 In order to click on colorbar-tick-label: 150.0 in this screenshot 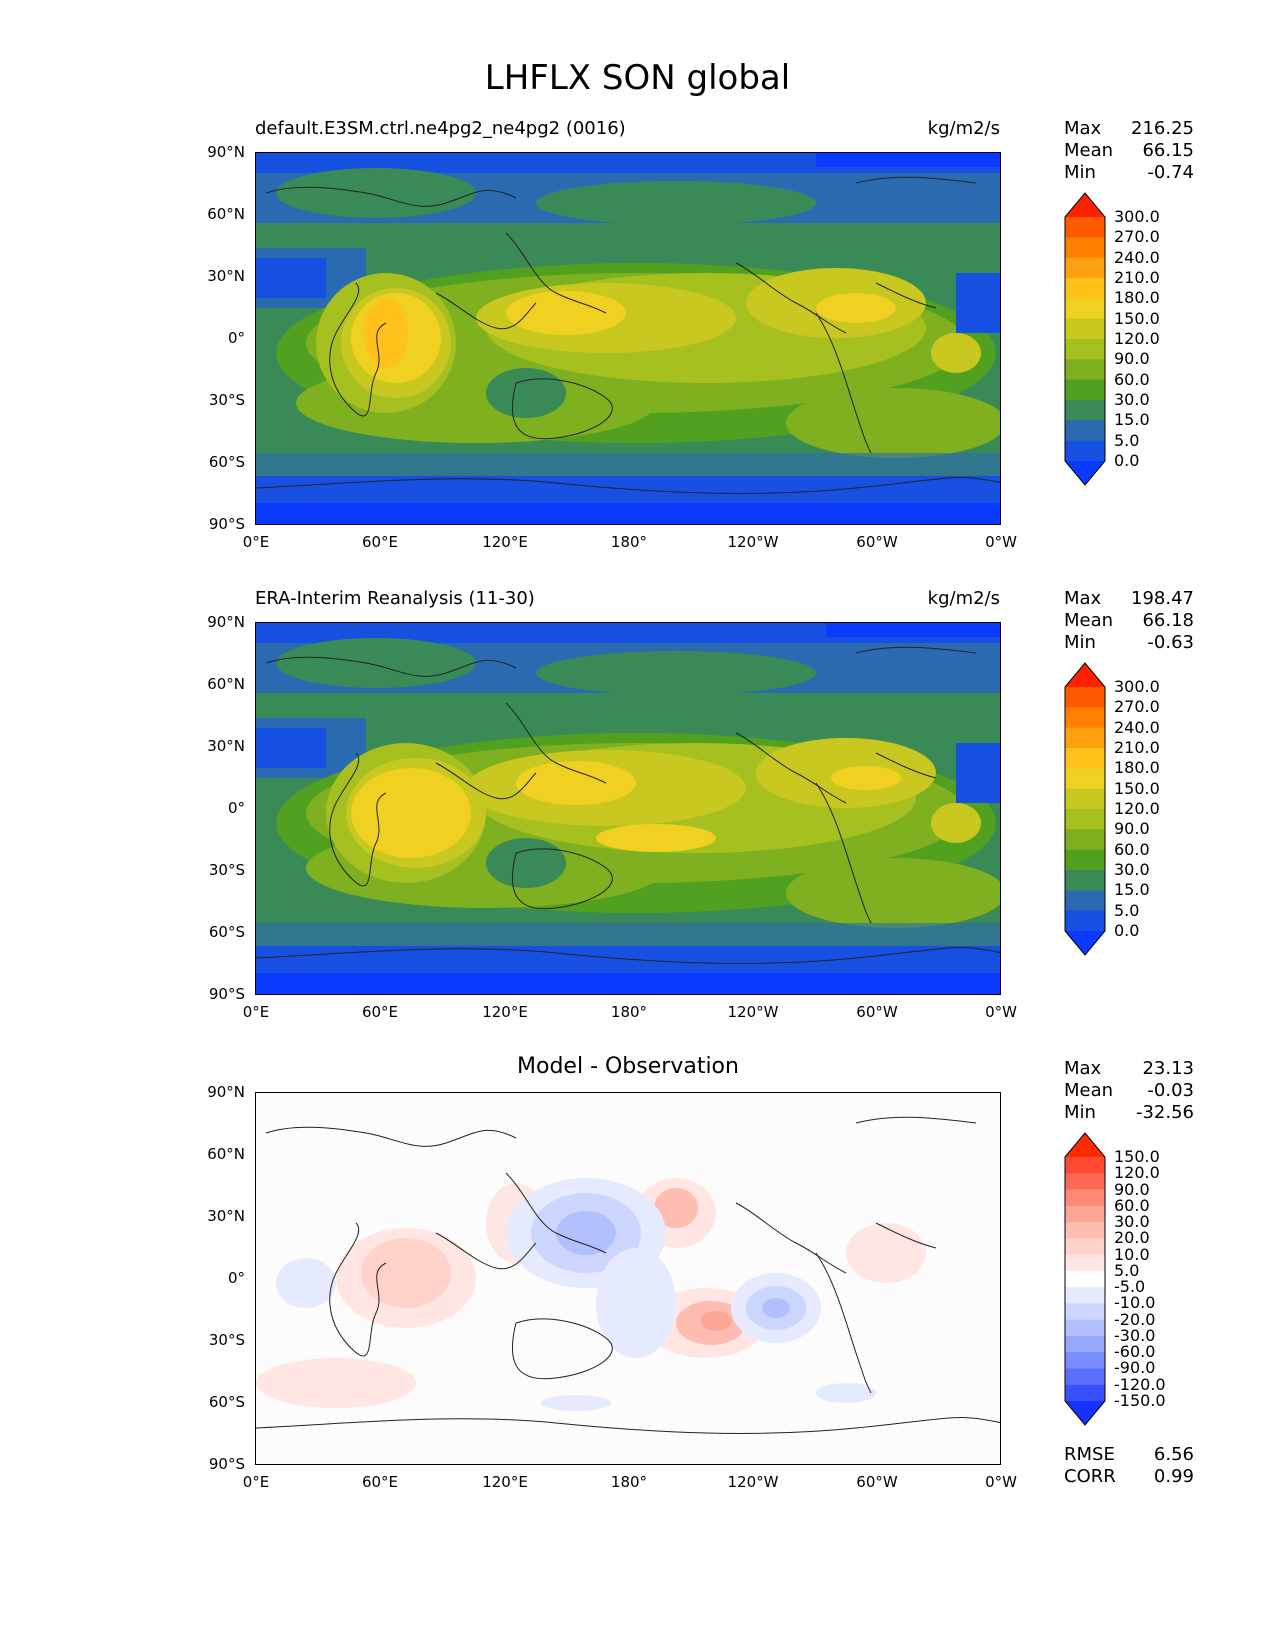, I will do `click(1137, 318)`.